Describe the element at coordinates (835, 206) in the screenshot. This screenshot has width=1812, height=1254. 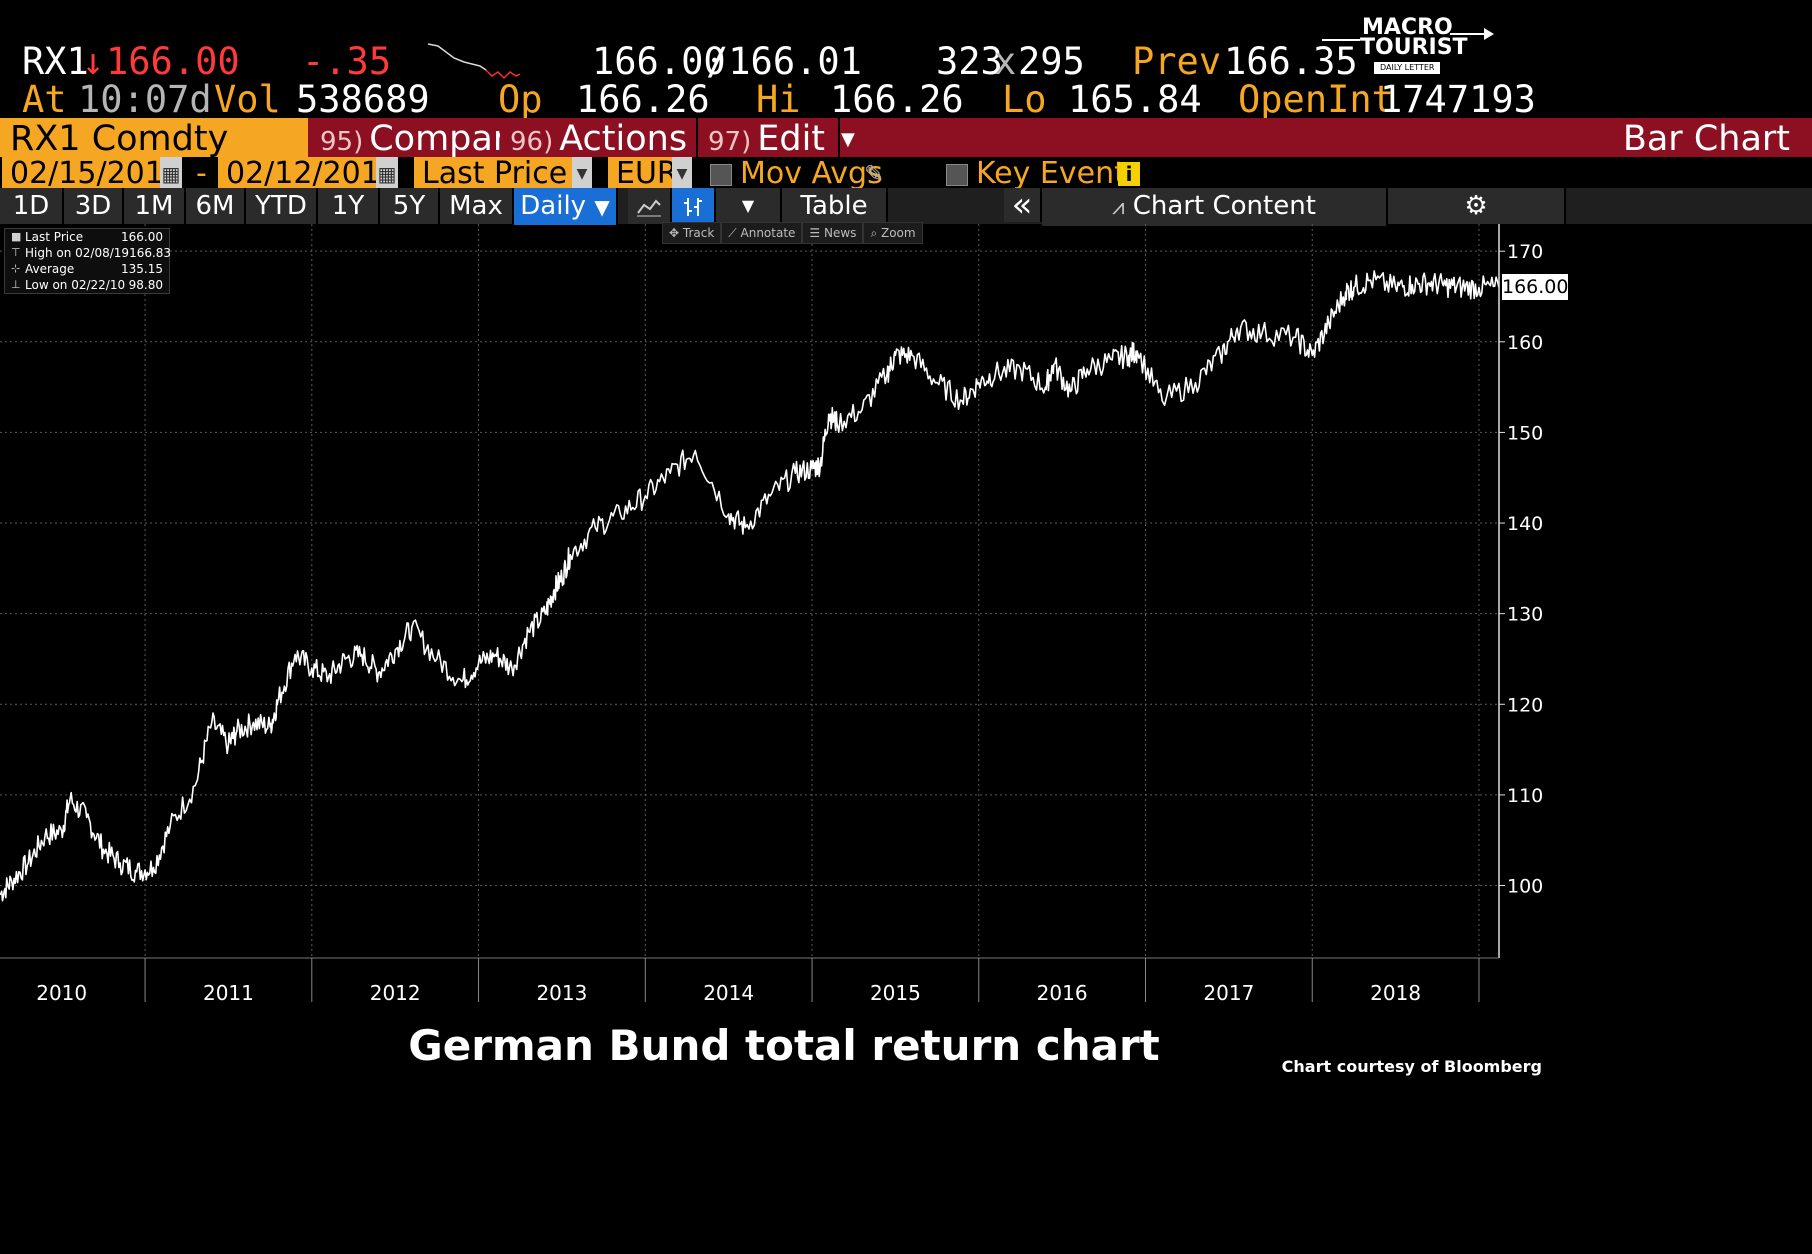
I see `table-button: Table` at that location.